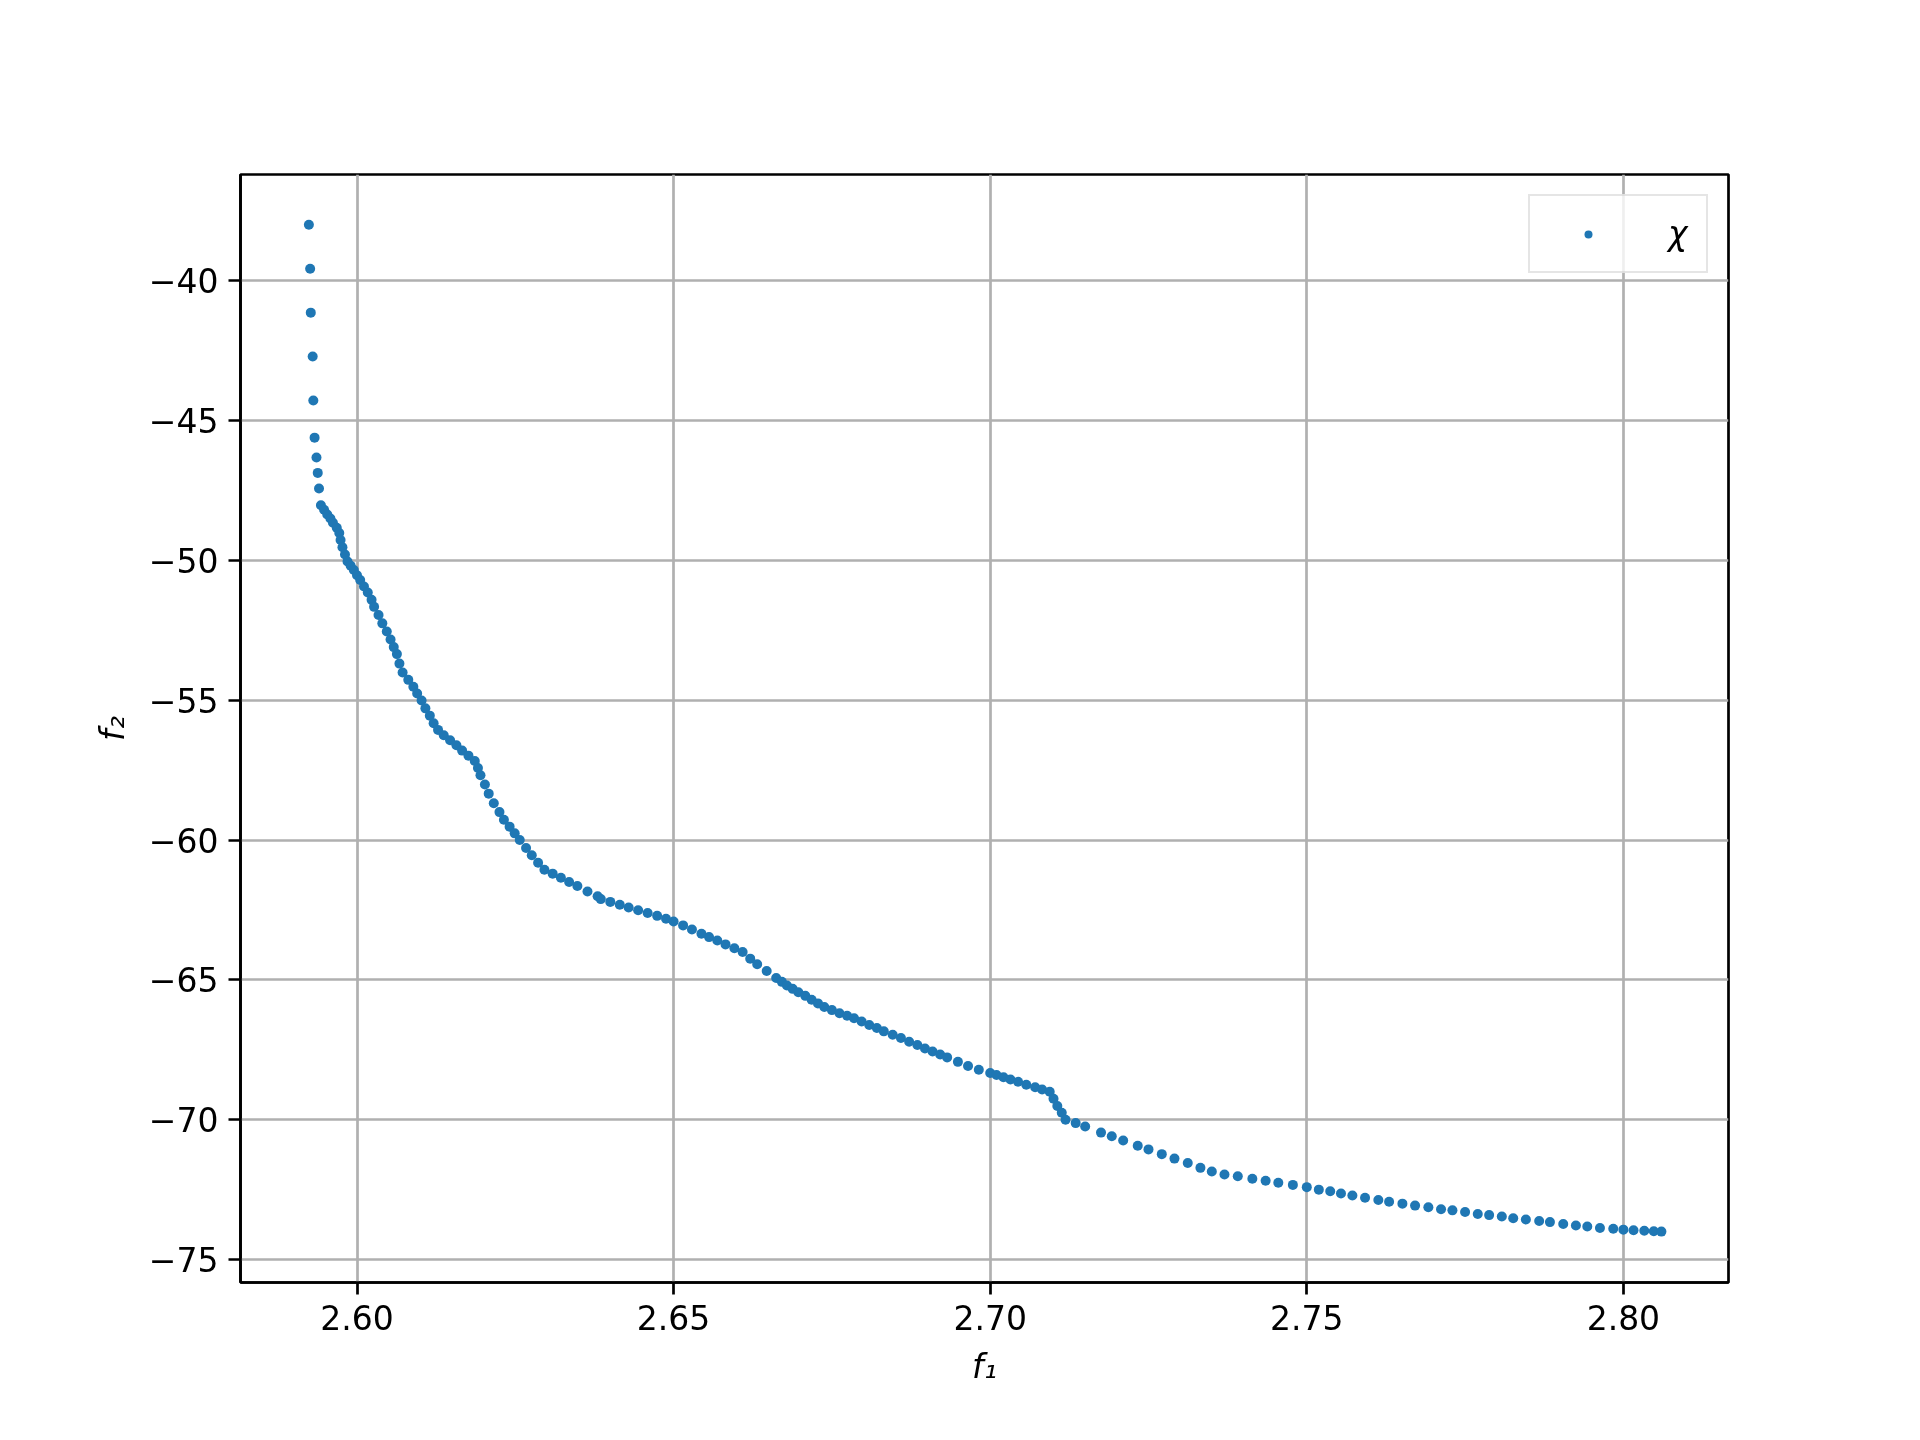  What do you see at coordinates (183, 1121) in the screenshot?
I see `y-tick-label: −70` at bounding box center [183, 1121].